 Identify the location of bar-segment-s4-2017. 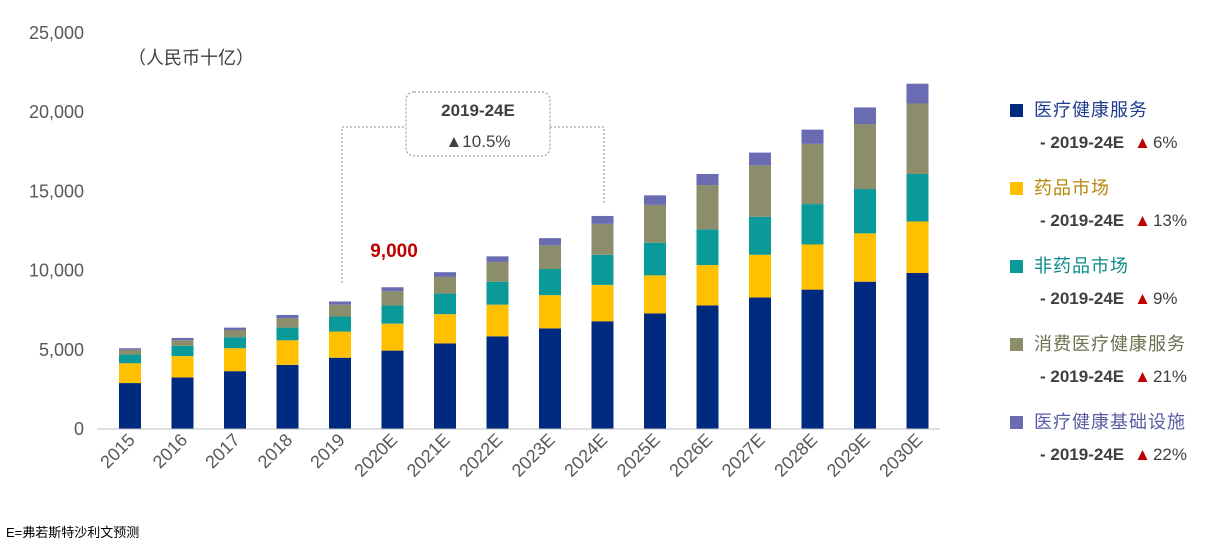
(235, 328).